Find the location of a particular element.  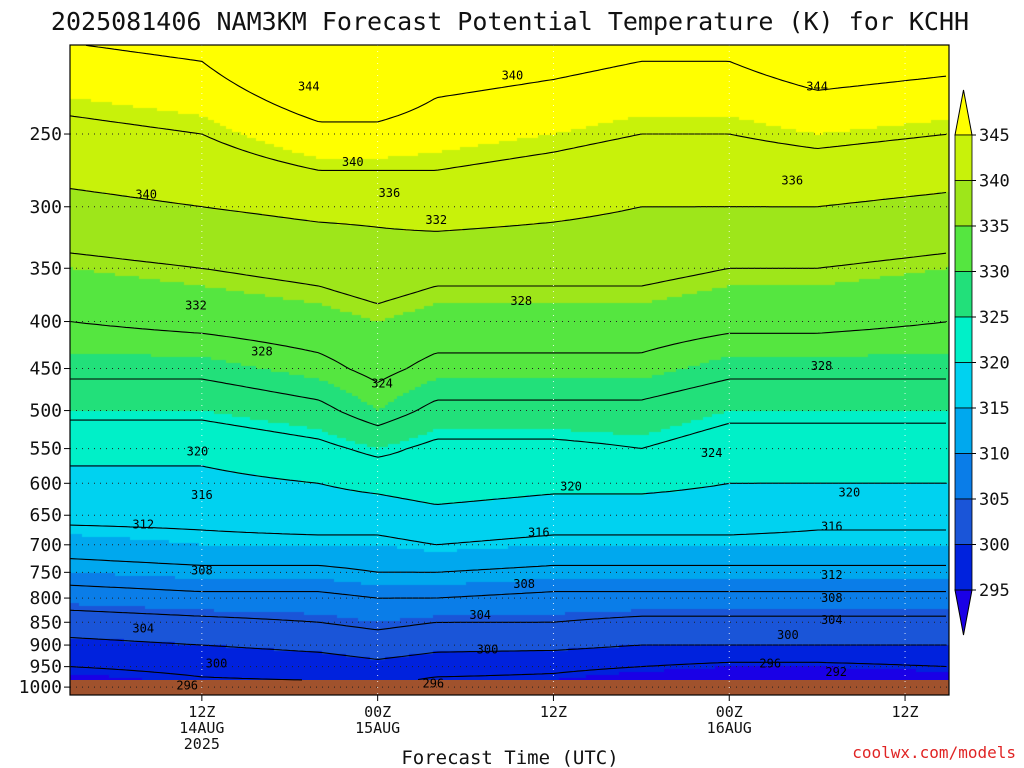

x-tick-label: 16AUG is located at coordinates (729, 728).